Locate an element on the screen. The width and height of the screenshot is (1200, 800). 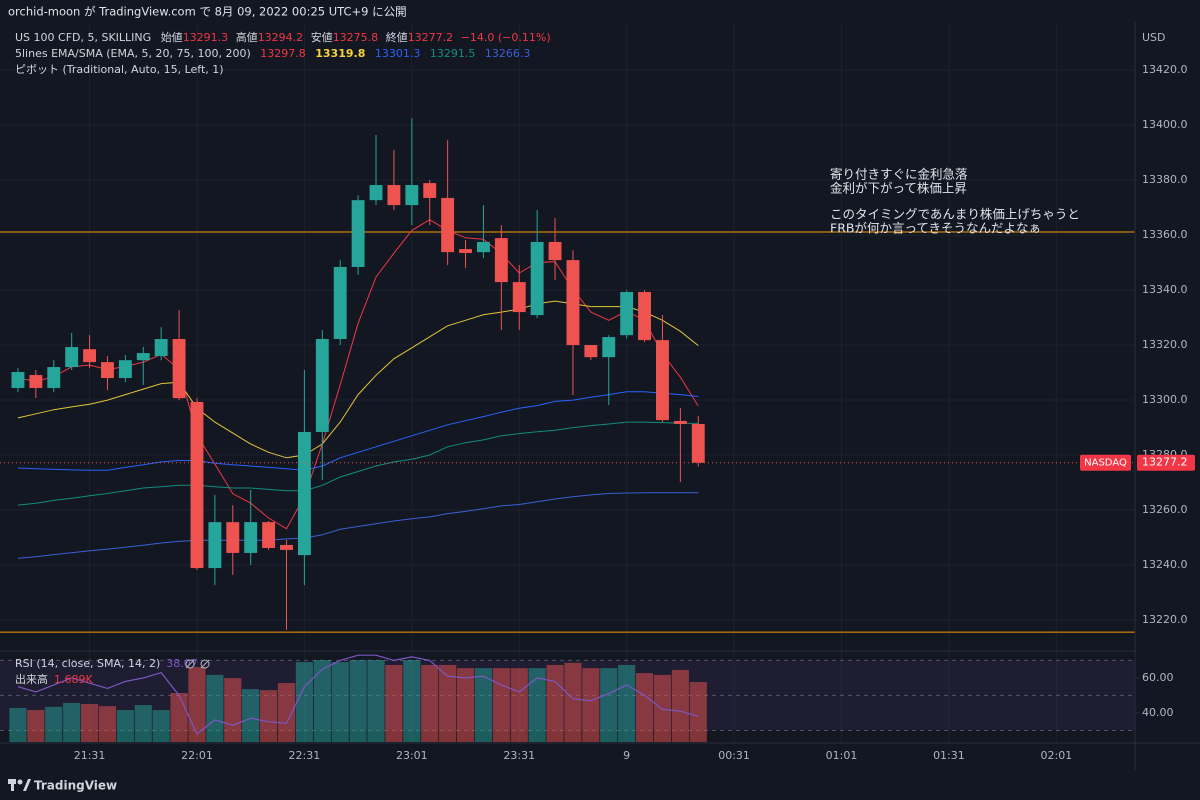
x-tick-label: 01:01 is located at coordinates (842, 755).